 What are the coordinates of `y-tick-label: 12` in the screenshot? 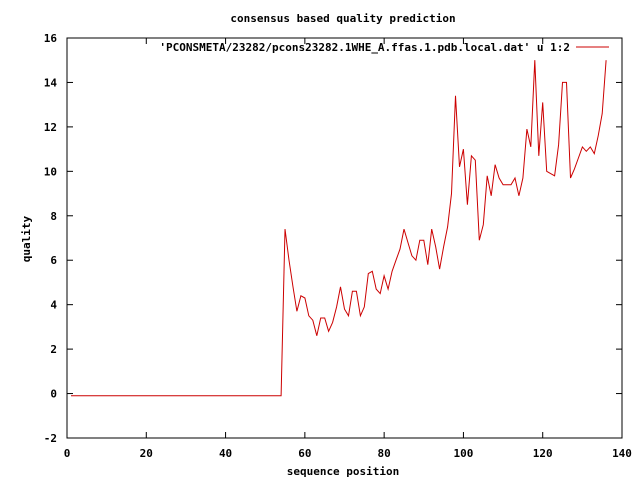 It's located at (50, 127).